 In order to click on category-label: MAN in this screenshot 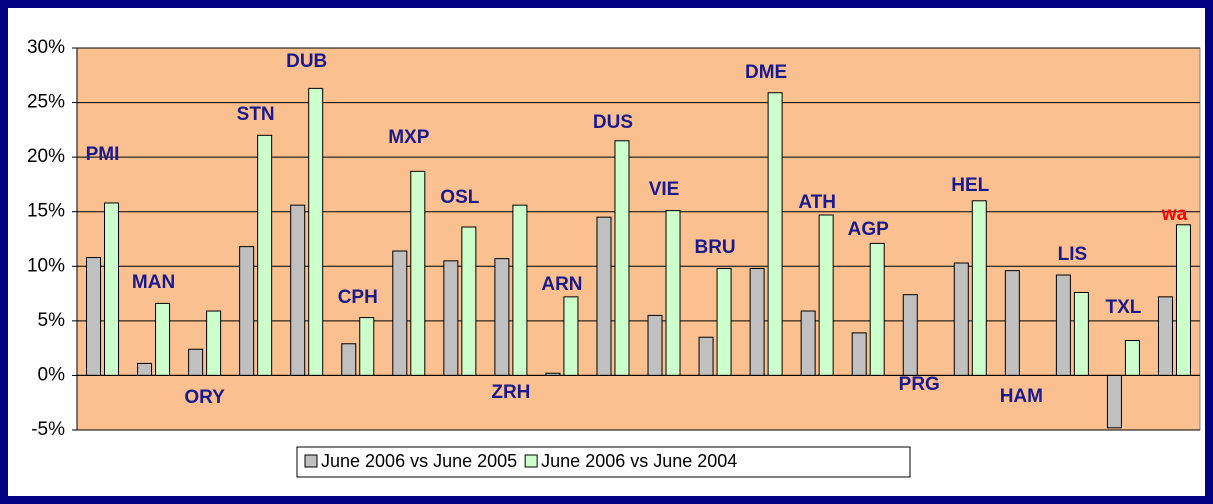, I will do `click(153, 282)`.